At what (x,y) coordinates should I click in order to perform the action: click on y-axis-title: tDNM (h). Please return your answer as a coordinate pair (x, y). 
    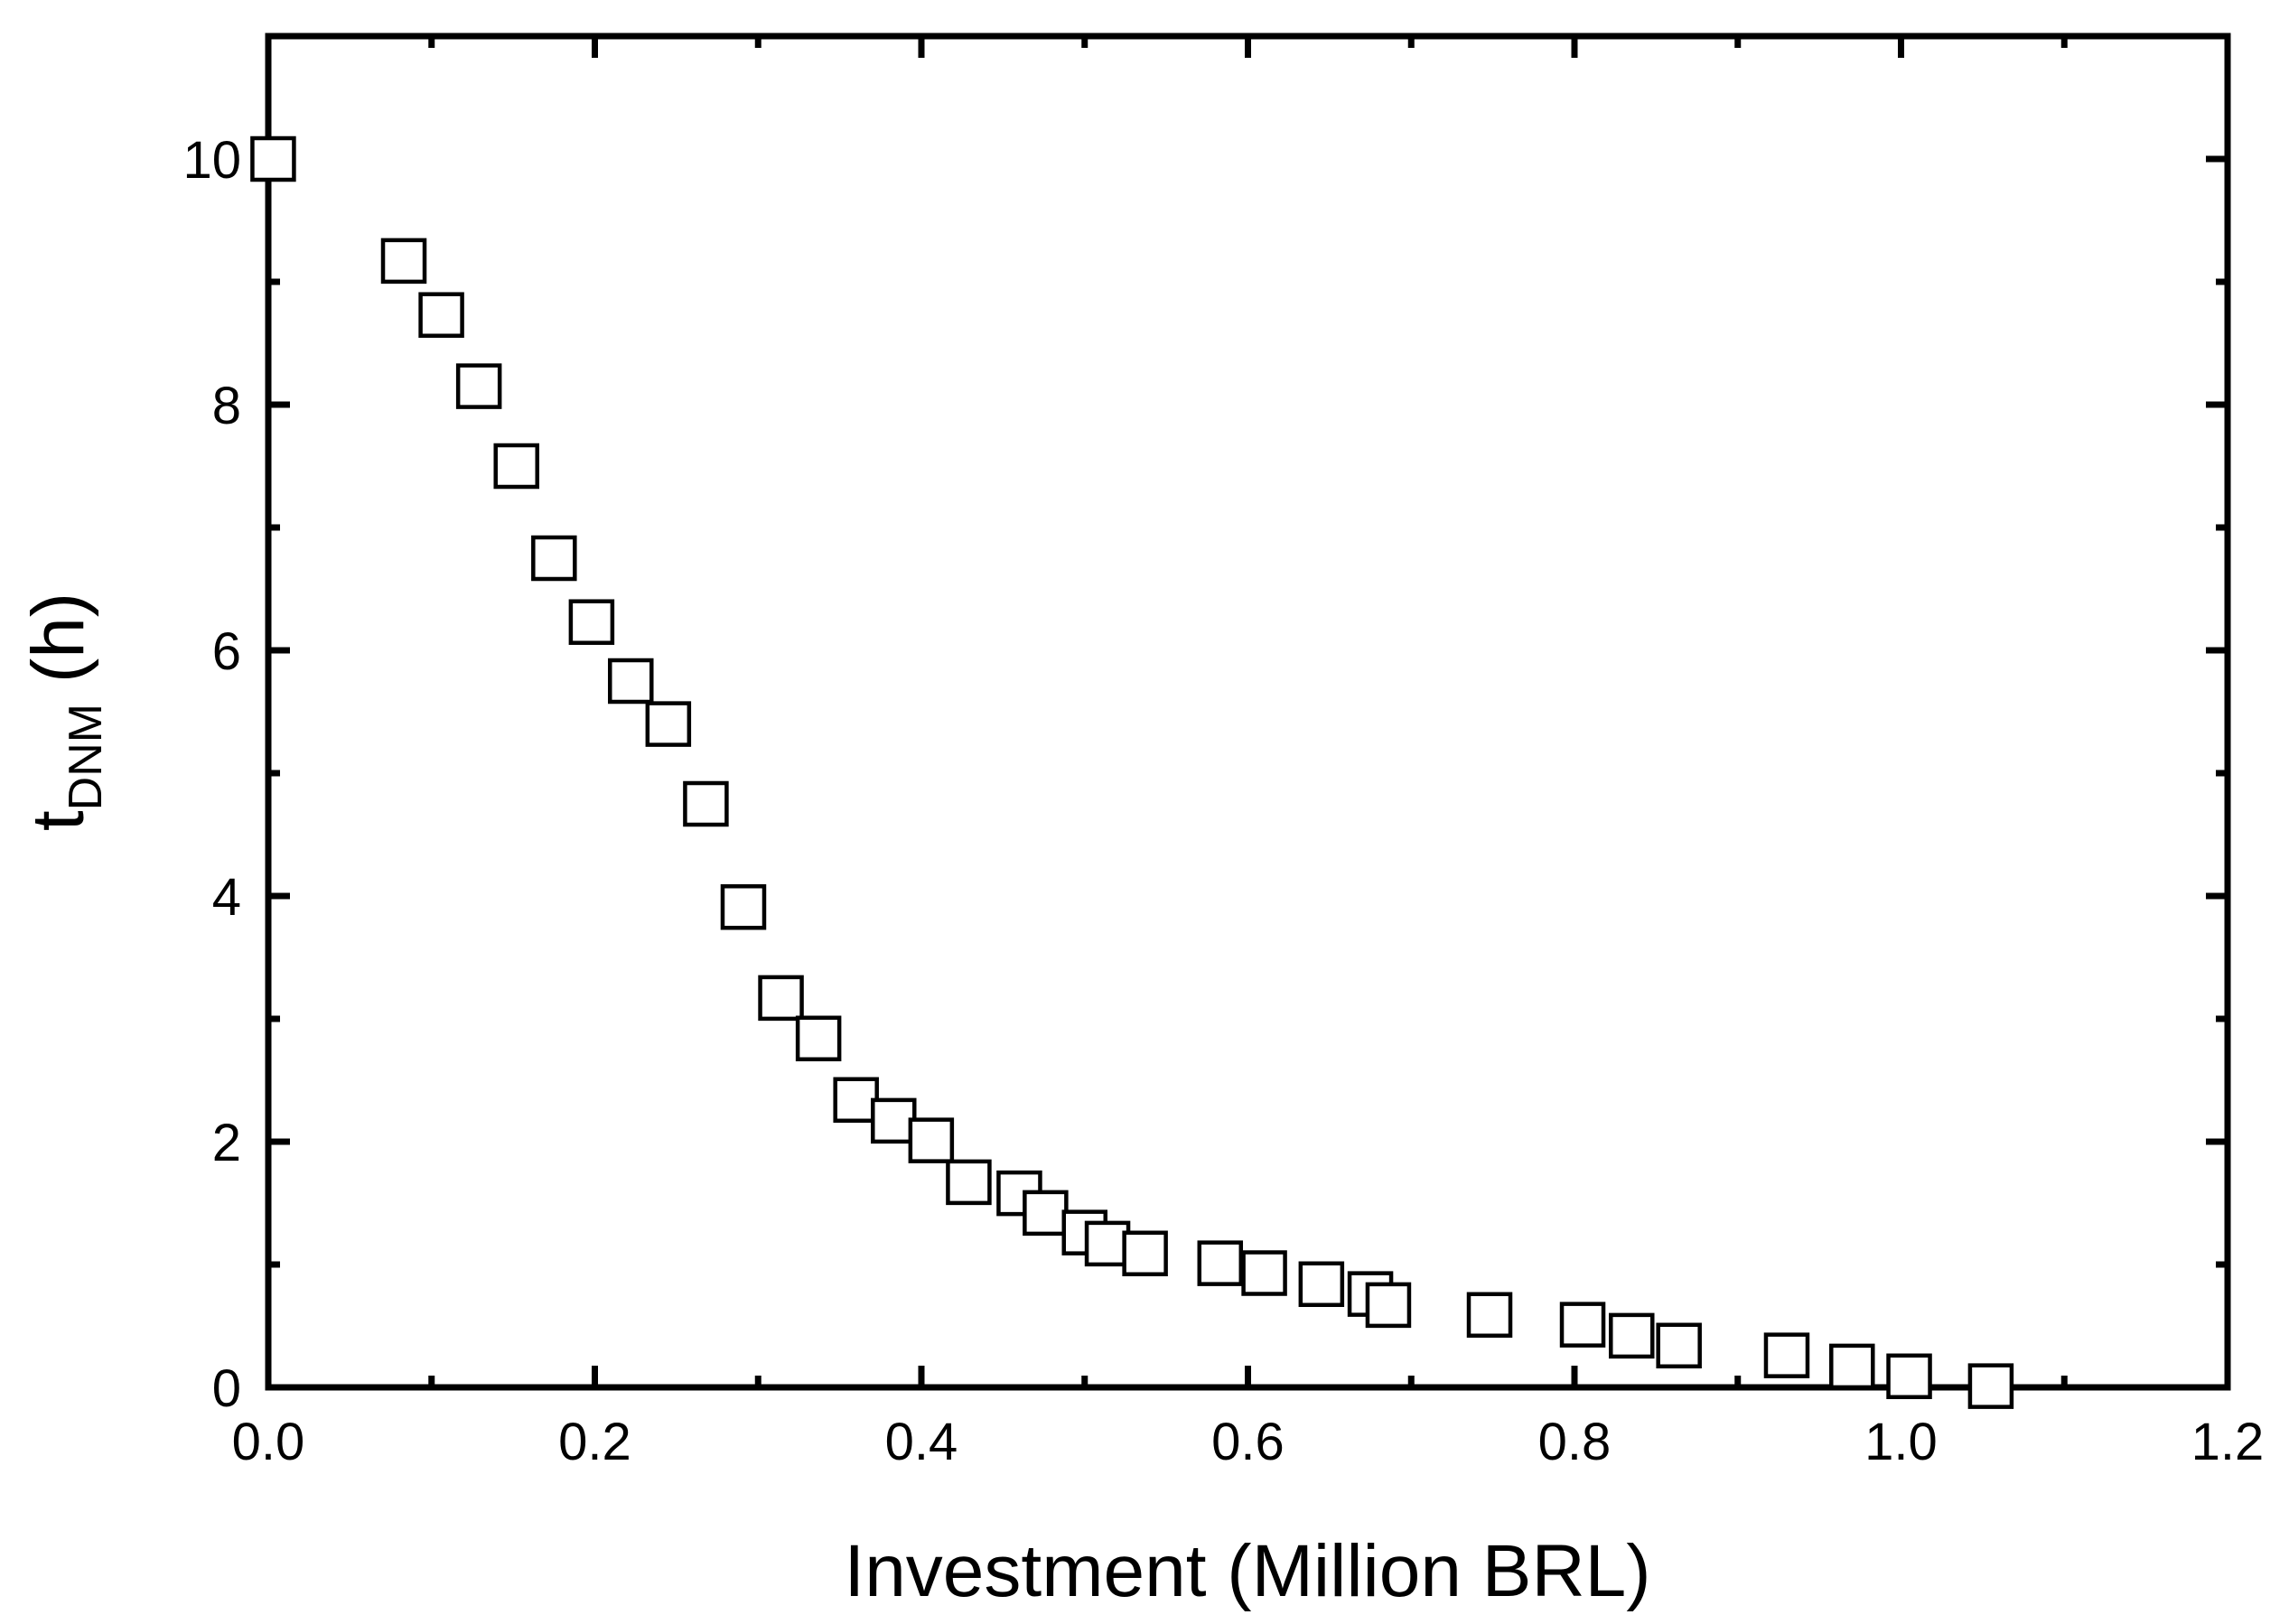
    Looking at the image, I should click on (64, 712).